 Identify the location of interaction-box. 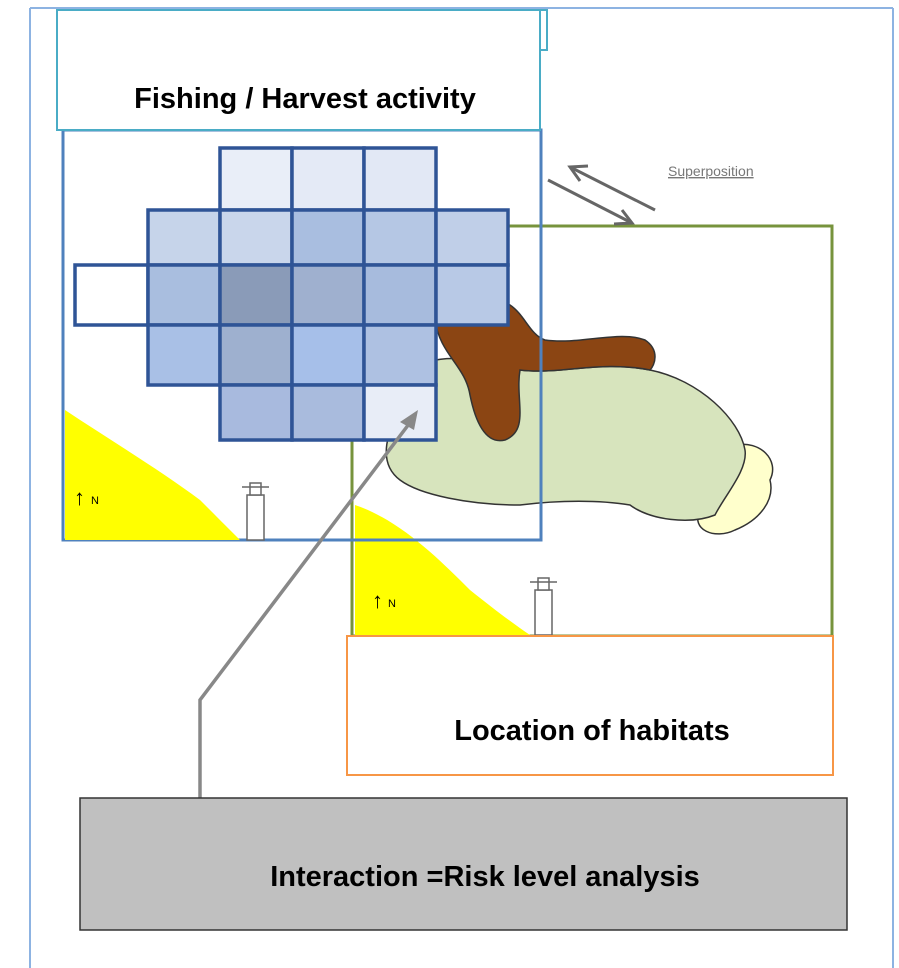
(463, 864).